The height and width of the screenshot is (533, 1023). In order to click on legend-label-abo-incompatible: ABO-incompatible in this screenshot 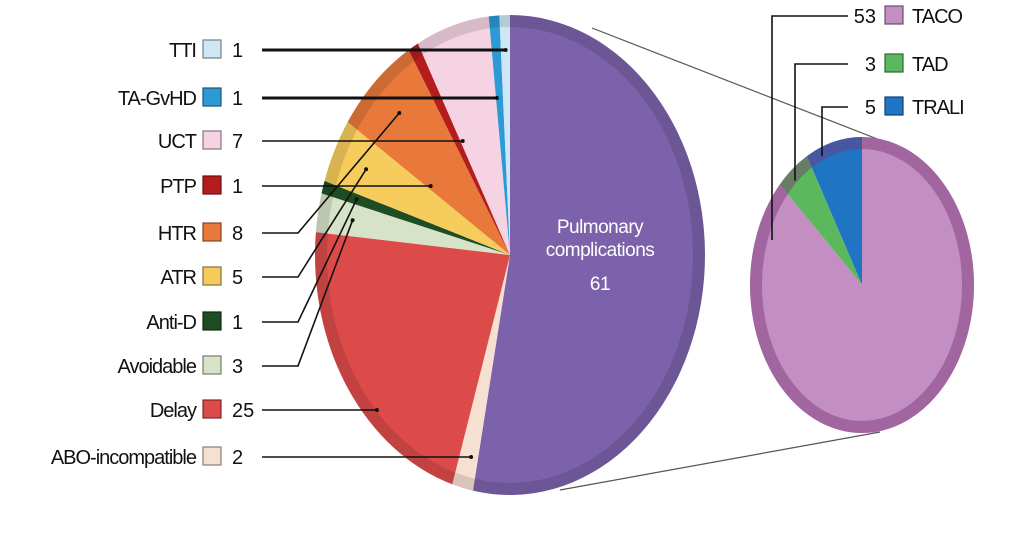, I will do `click(124, 458)`.